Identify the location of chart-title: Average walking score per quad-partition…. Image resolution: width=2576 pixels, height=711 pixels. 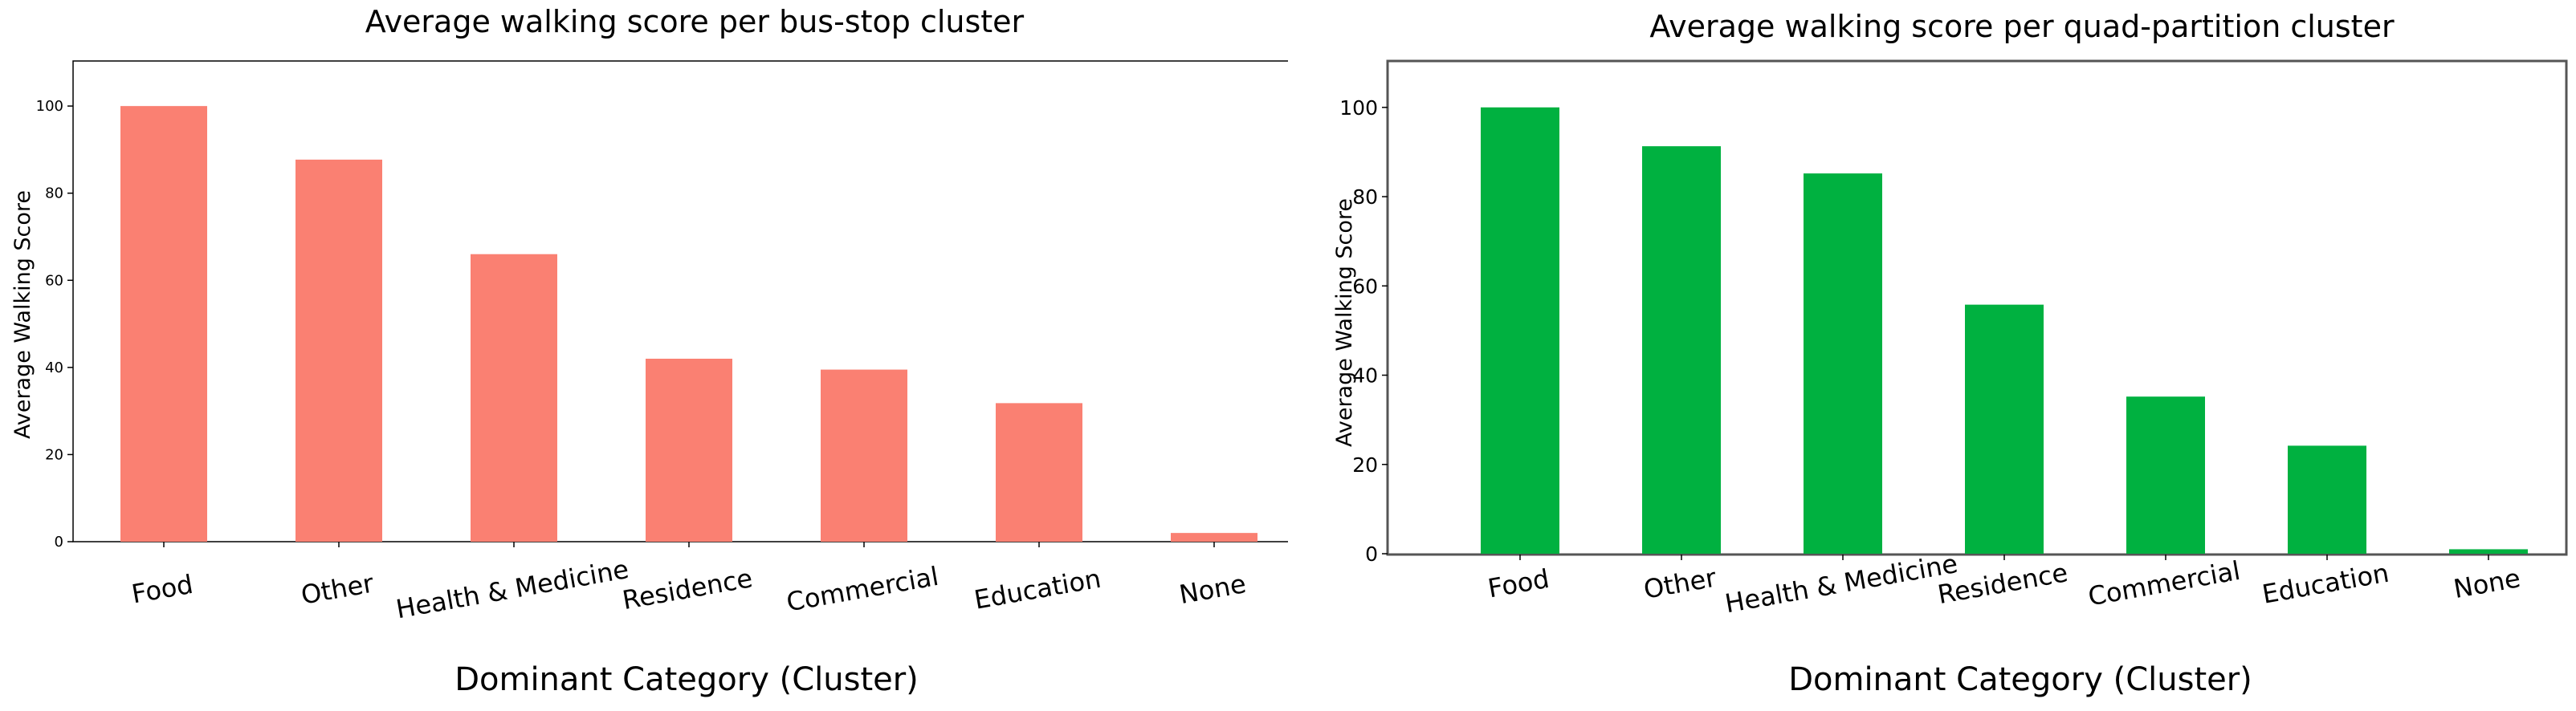
(2022, 27).